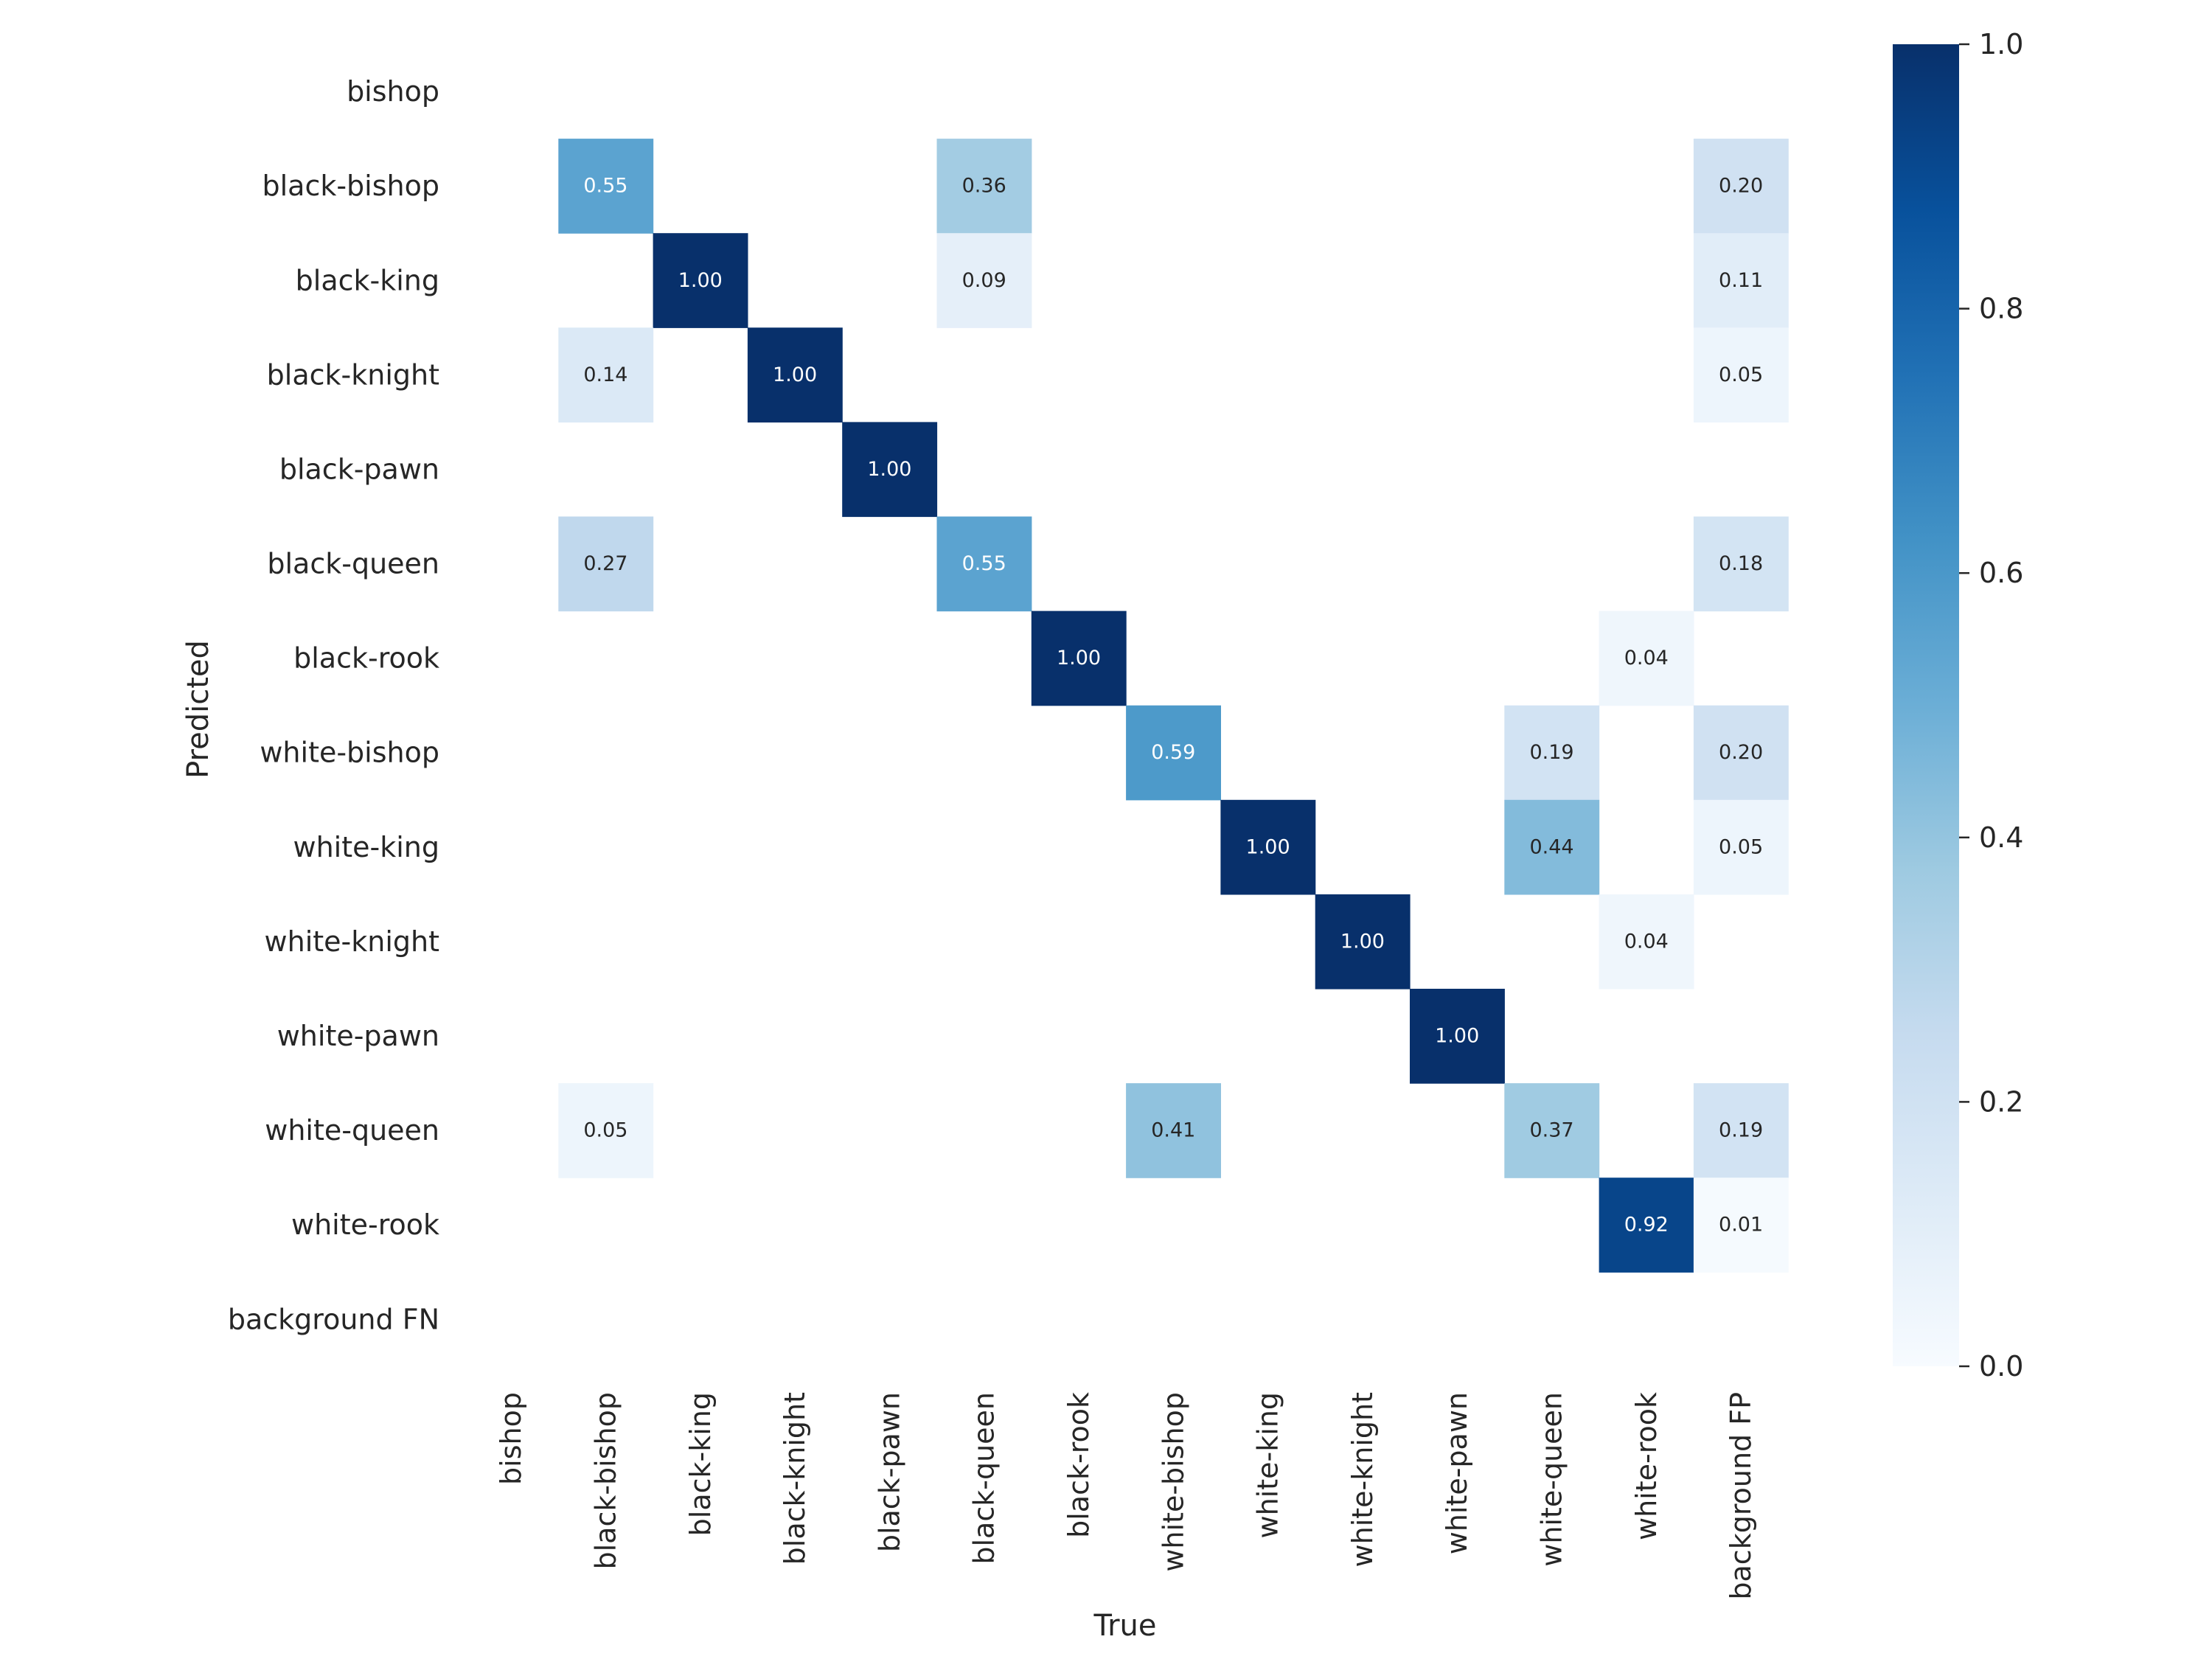  I want to click on heatmap-cell-white-bishop-white-bishop, so click(1173, 753).